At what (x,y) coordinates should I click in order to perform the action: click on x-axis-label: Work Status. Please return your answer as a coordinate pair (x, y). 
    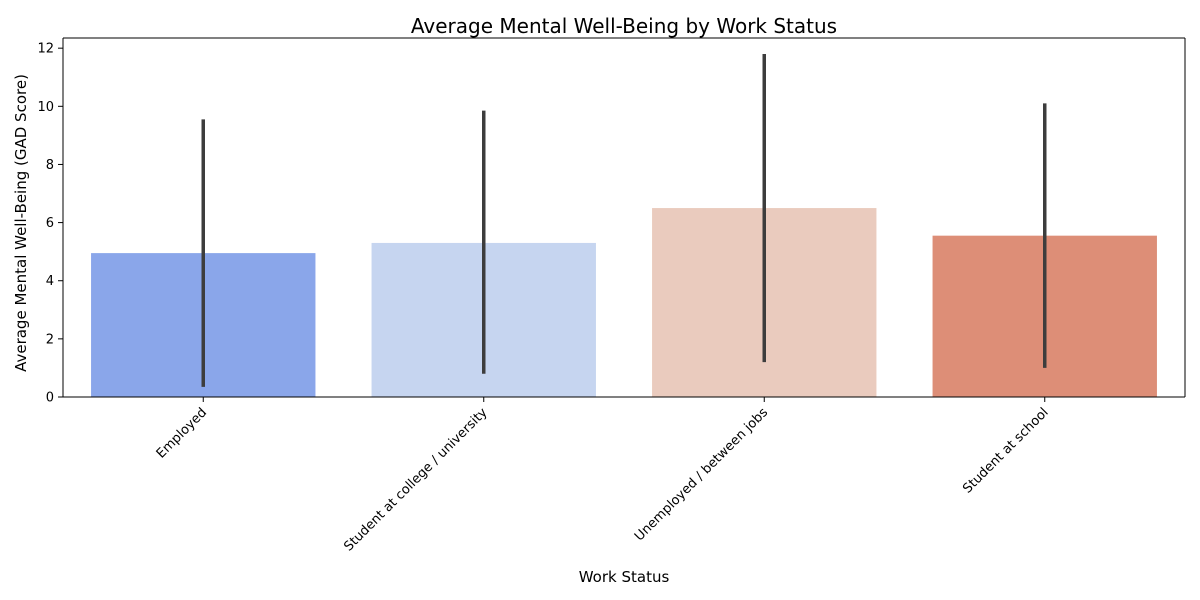
    Looking at the image, I should click on (624, 577).